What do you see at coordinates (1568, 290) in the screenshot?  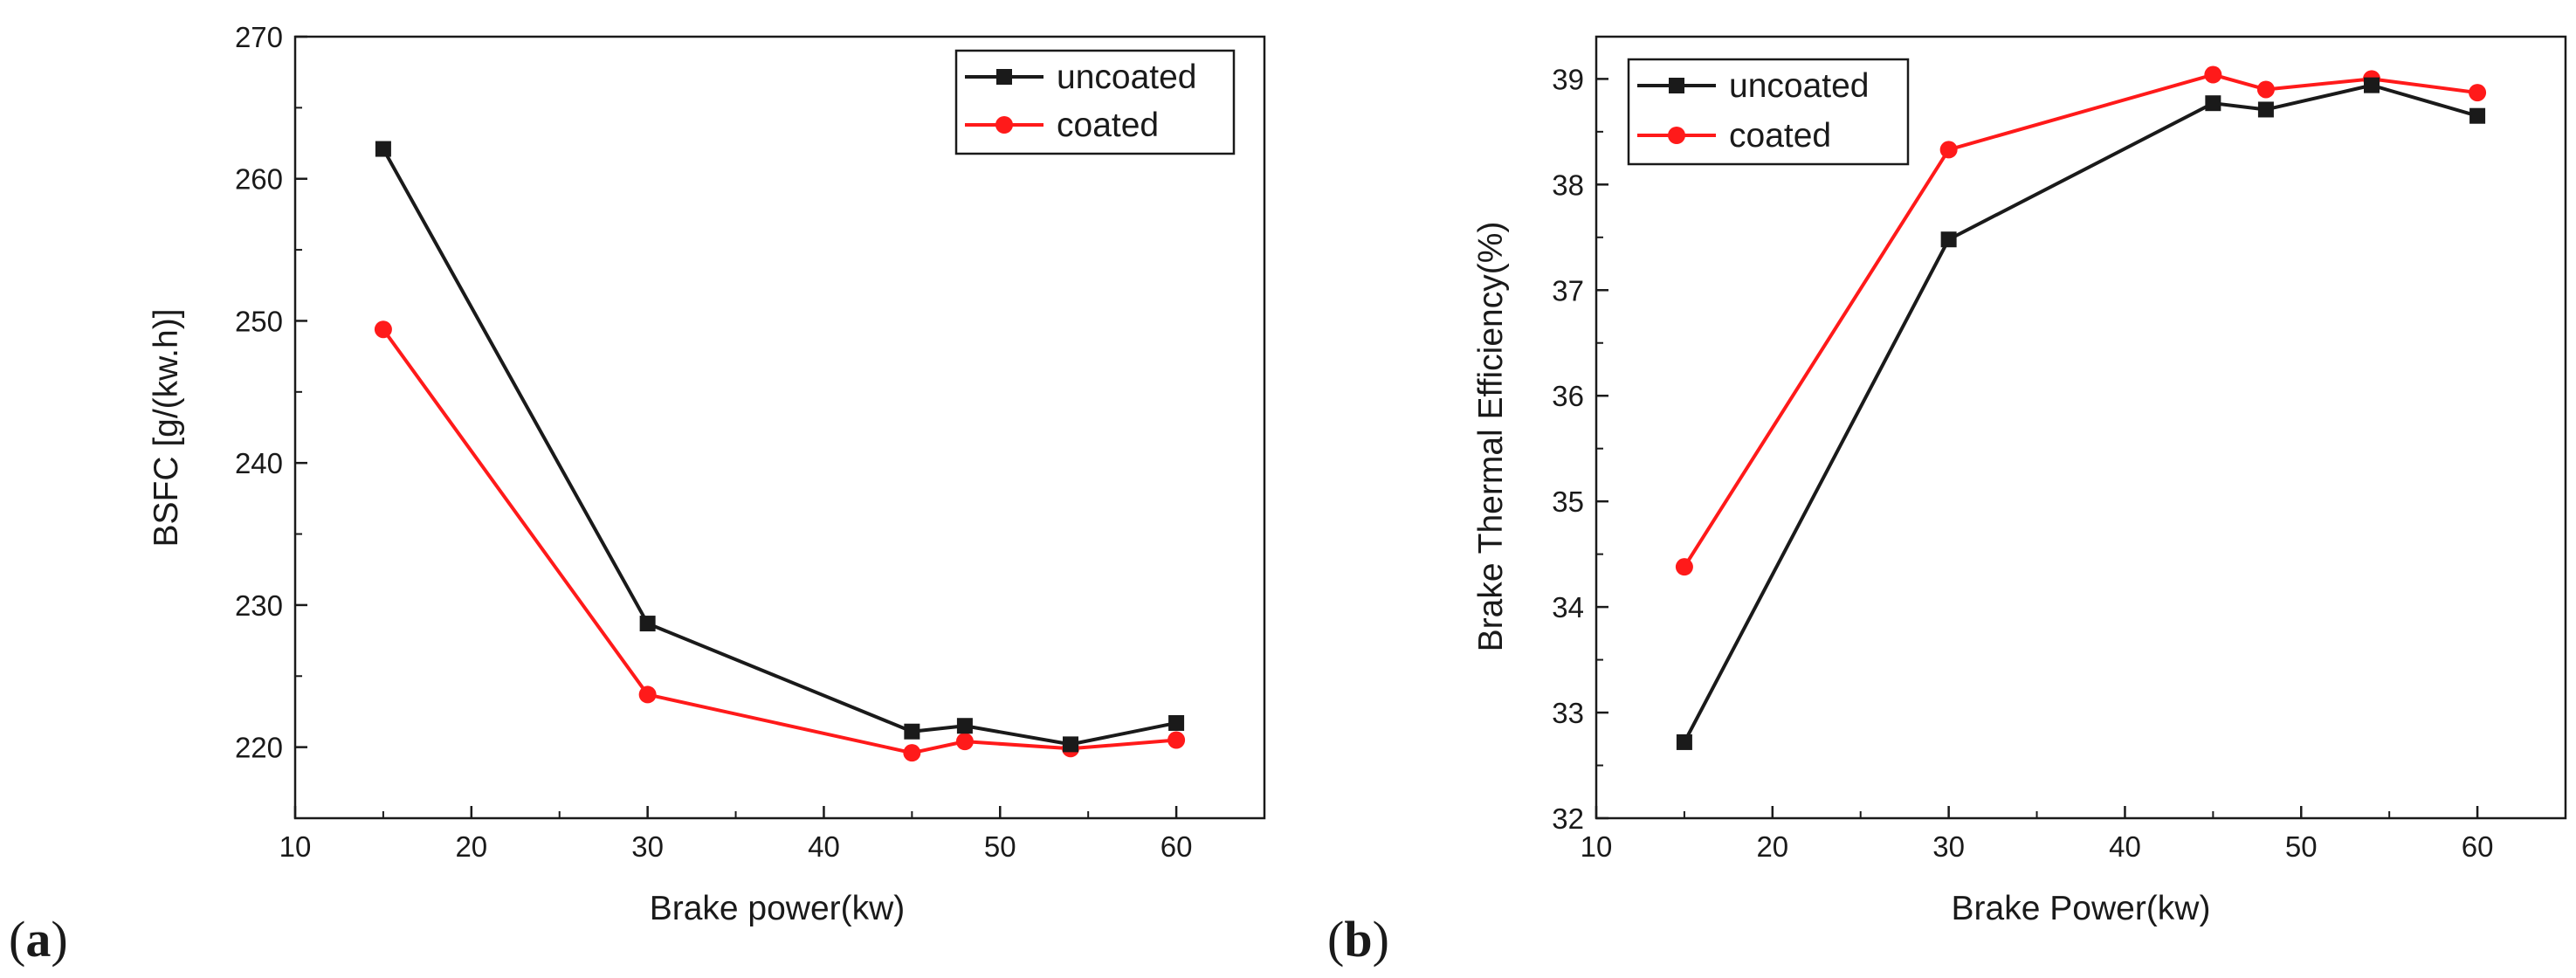 I see `chart-b-y-tick-label: 37` at bounding box center [1568, 290].